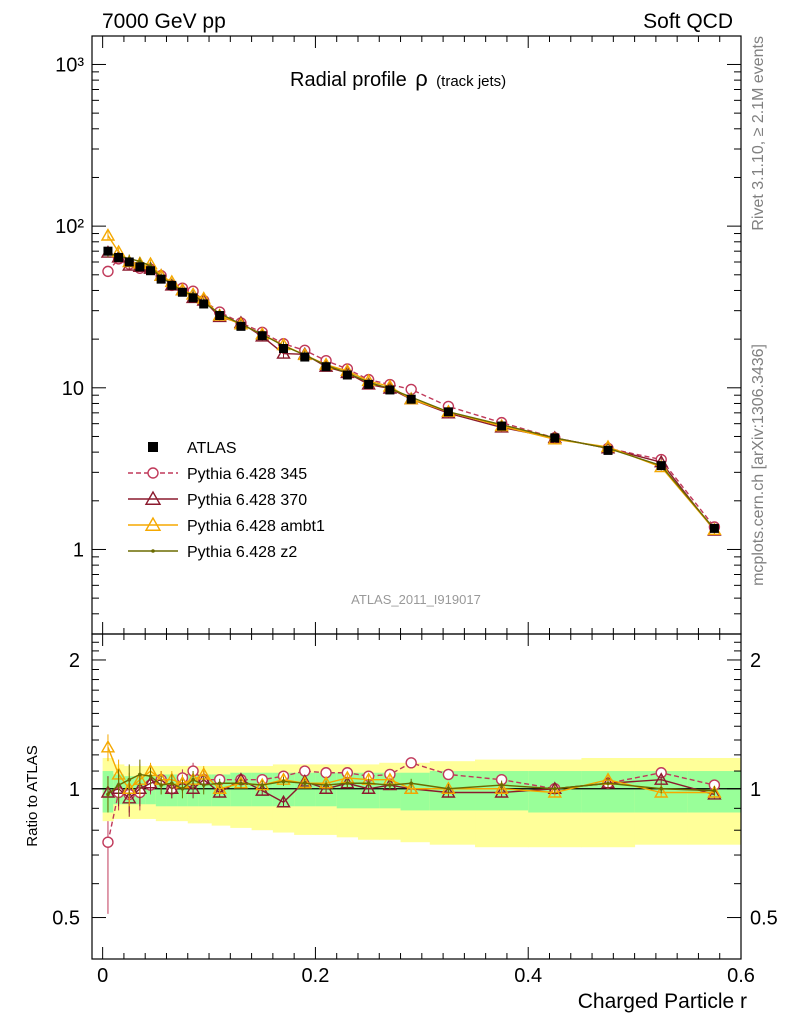 The height and width of the screenshot is (1024, 786). I want to click on ratio-tick-label-left: 0.5, so click(66, 919).